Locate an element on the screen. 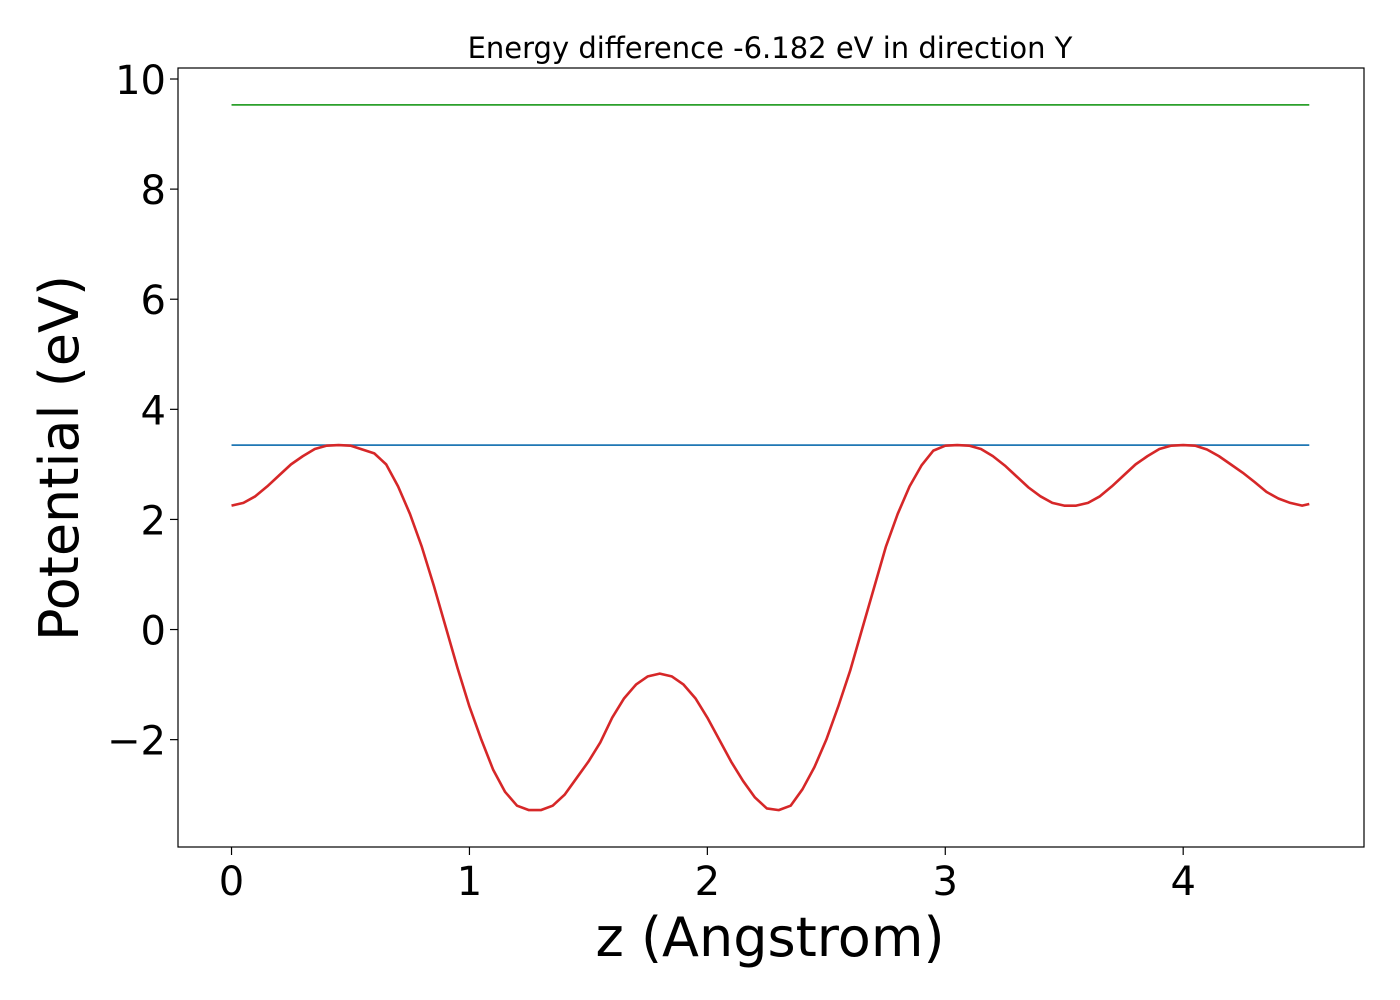  y-tick-label: 10 is located at coordinates (140, 81).